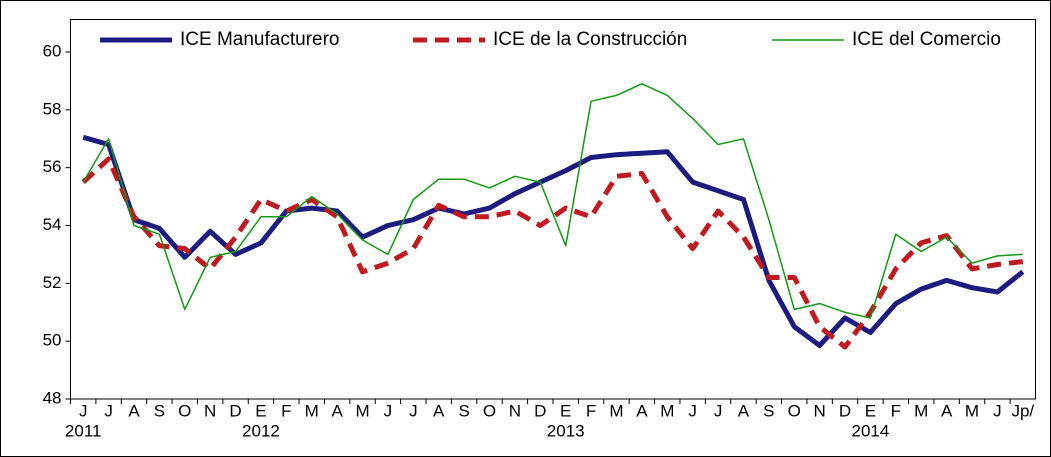 The width and height of the screenshot is (1051, 457). Describe the element at coordinates (52, 224) in the screenshot. I see `y-tick-label: 54` at that location.